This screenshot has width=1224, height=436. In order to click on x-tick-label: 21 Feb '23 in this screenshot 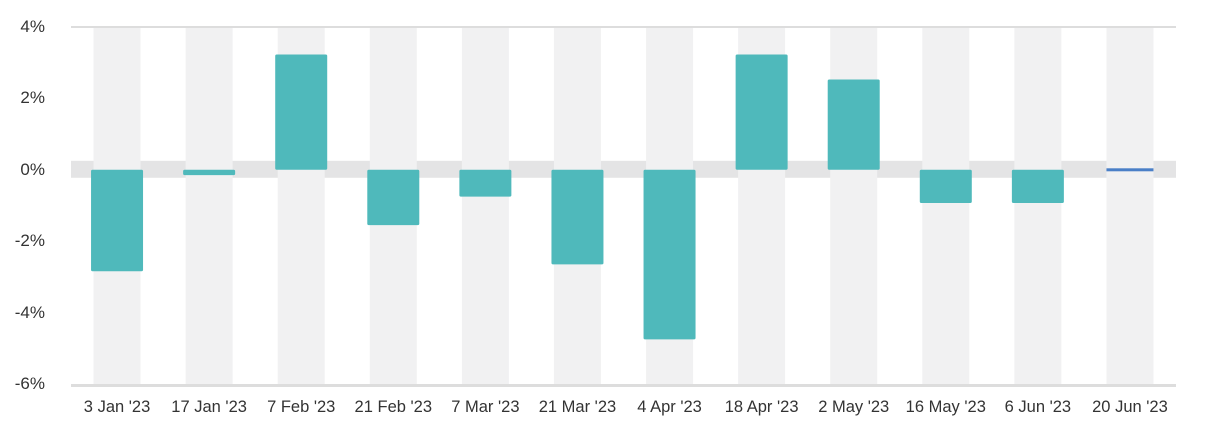, I will do `click(393, 407)`.